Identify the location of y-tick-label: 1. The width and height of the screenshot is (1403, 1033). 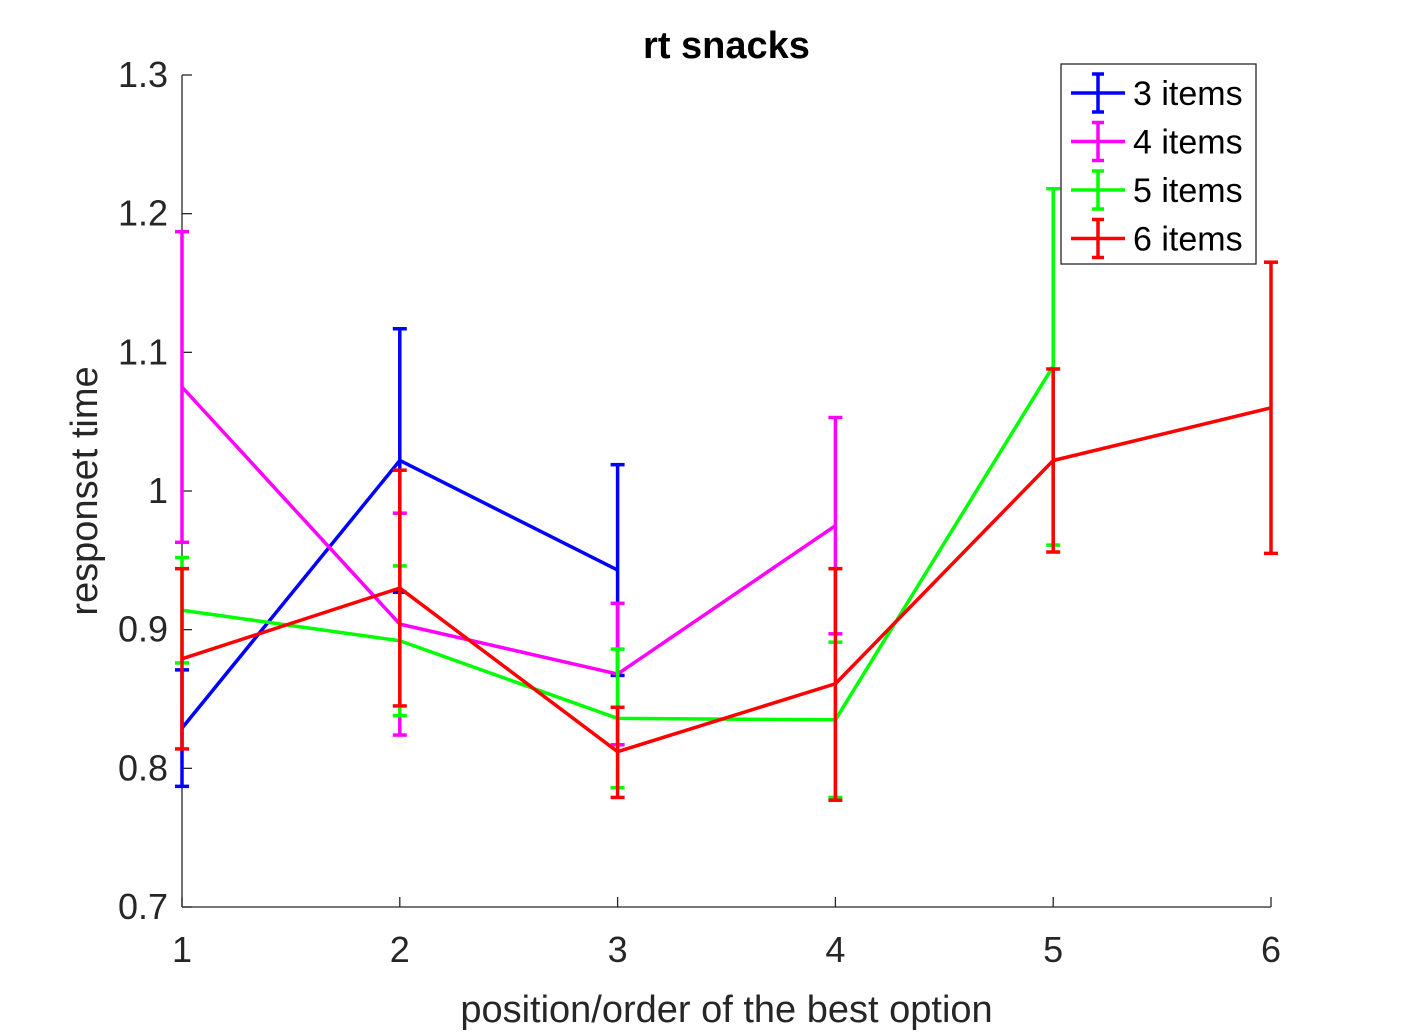
(158, 490).